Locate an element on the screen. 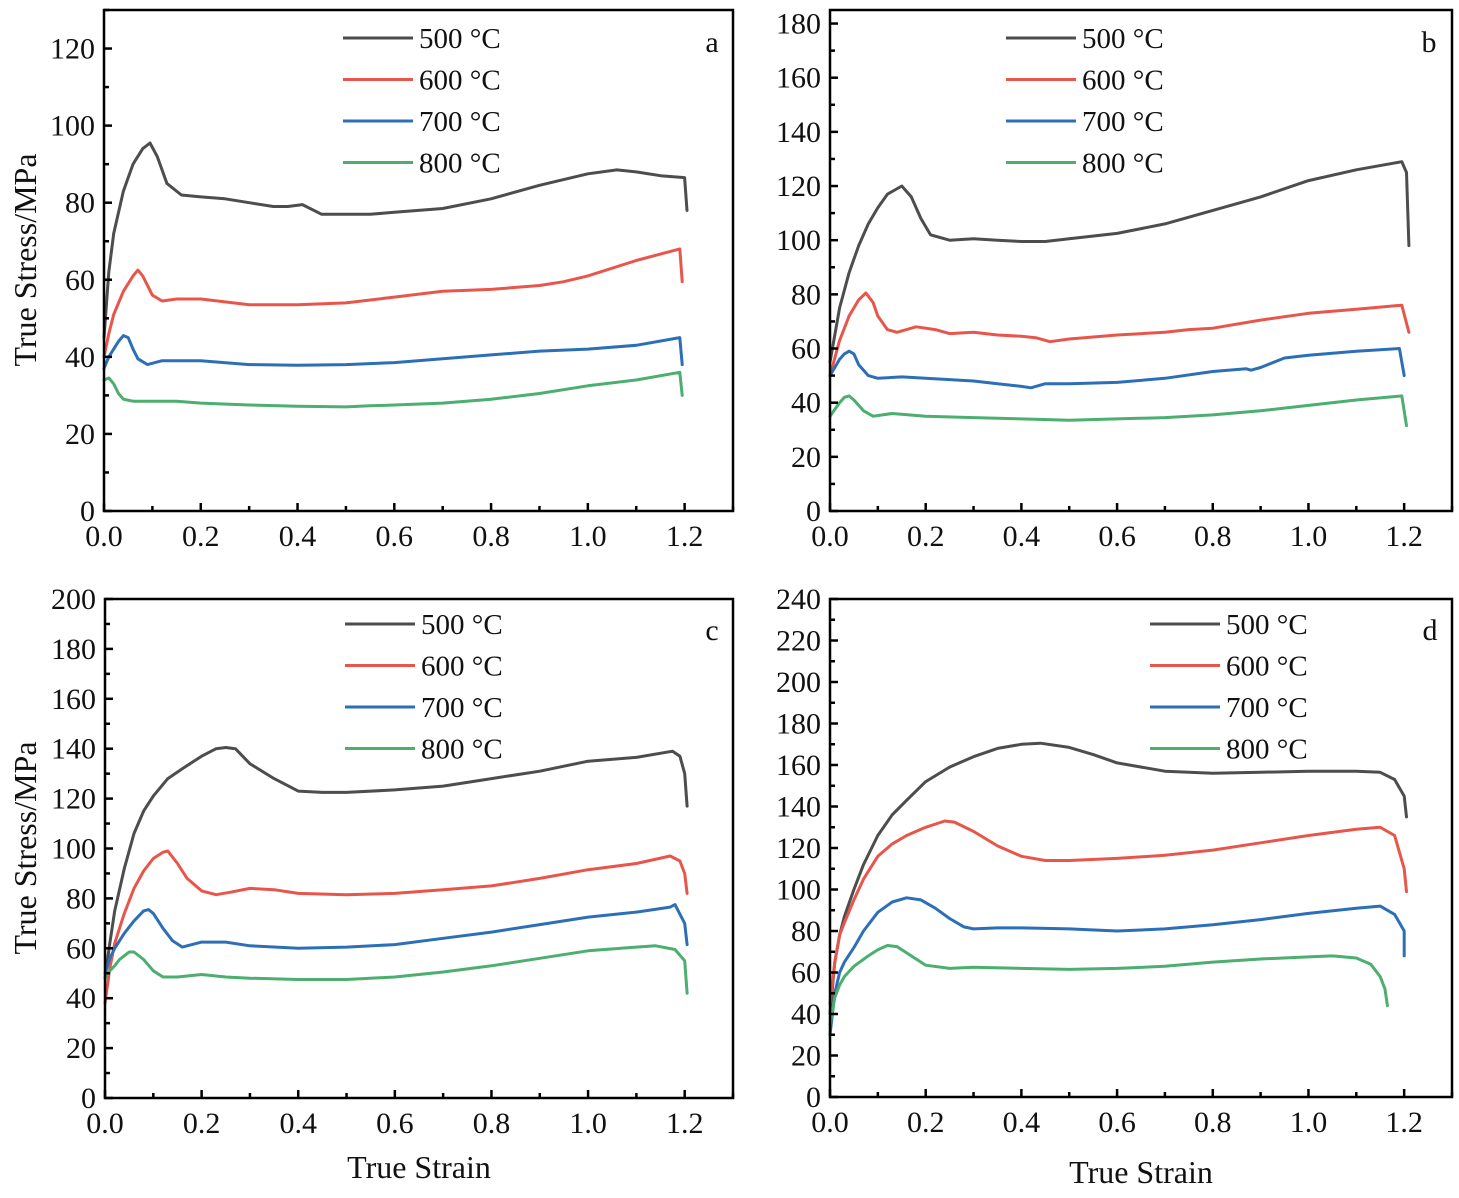  panel-letter: c is located at coordinates (711, 630).